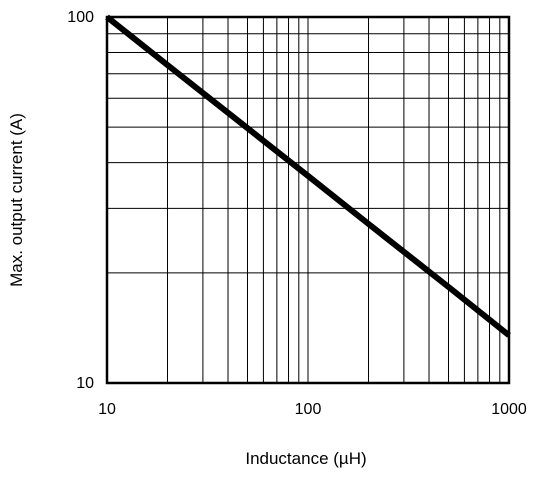  Describe the element at coordinates (80, 17) in the screenshot. I see `y-tick-label: 100` at that location.